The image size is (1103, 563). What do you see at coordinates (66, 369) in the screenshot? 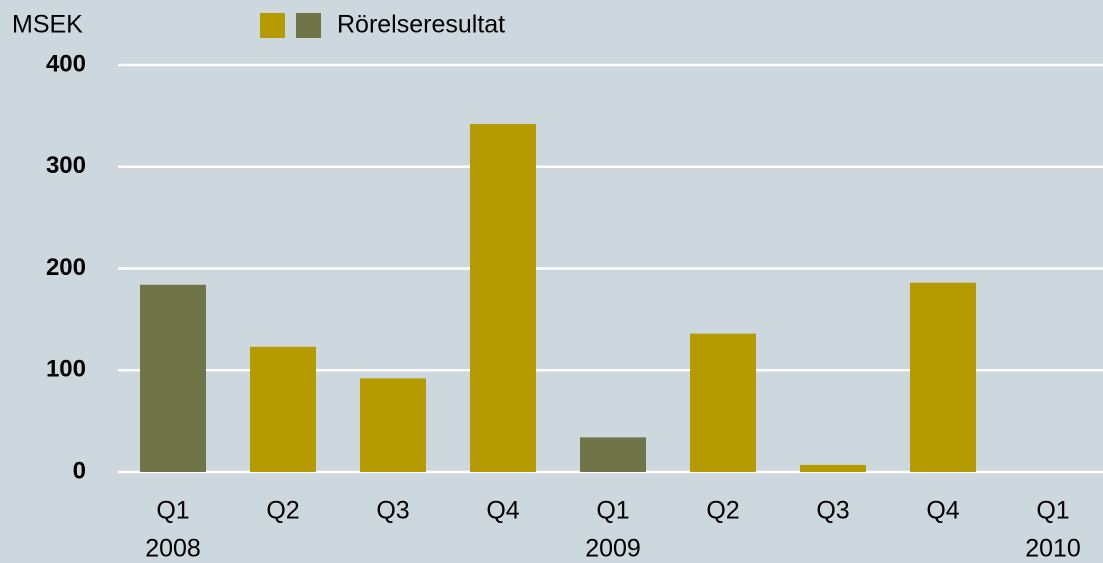
I see `y-tick-label: 100` at bounding box center [66, 369].